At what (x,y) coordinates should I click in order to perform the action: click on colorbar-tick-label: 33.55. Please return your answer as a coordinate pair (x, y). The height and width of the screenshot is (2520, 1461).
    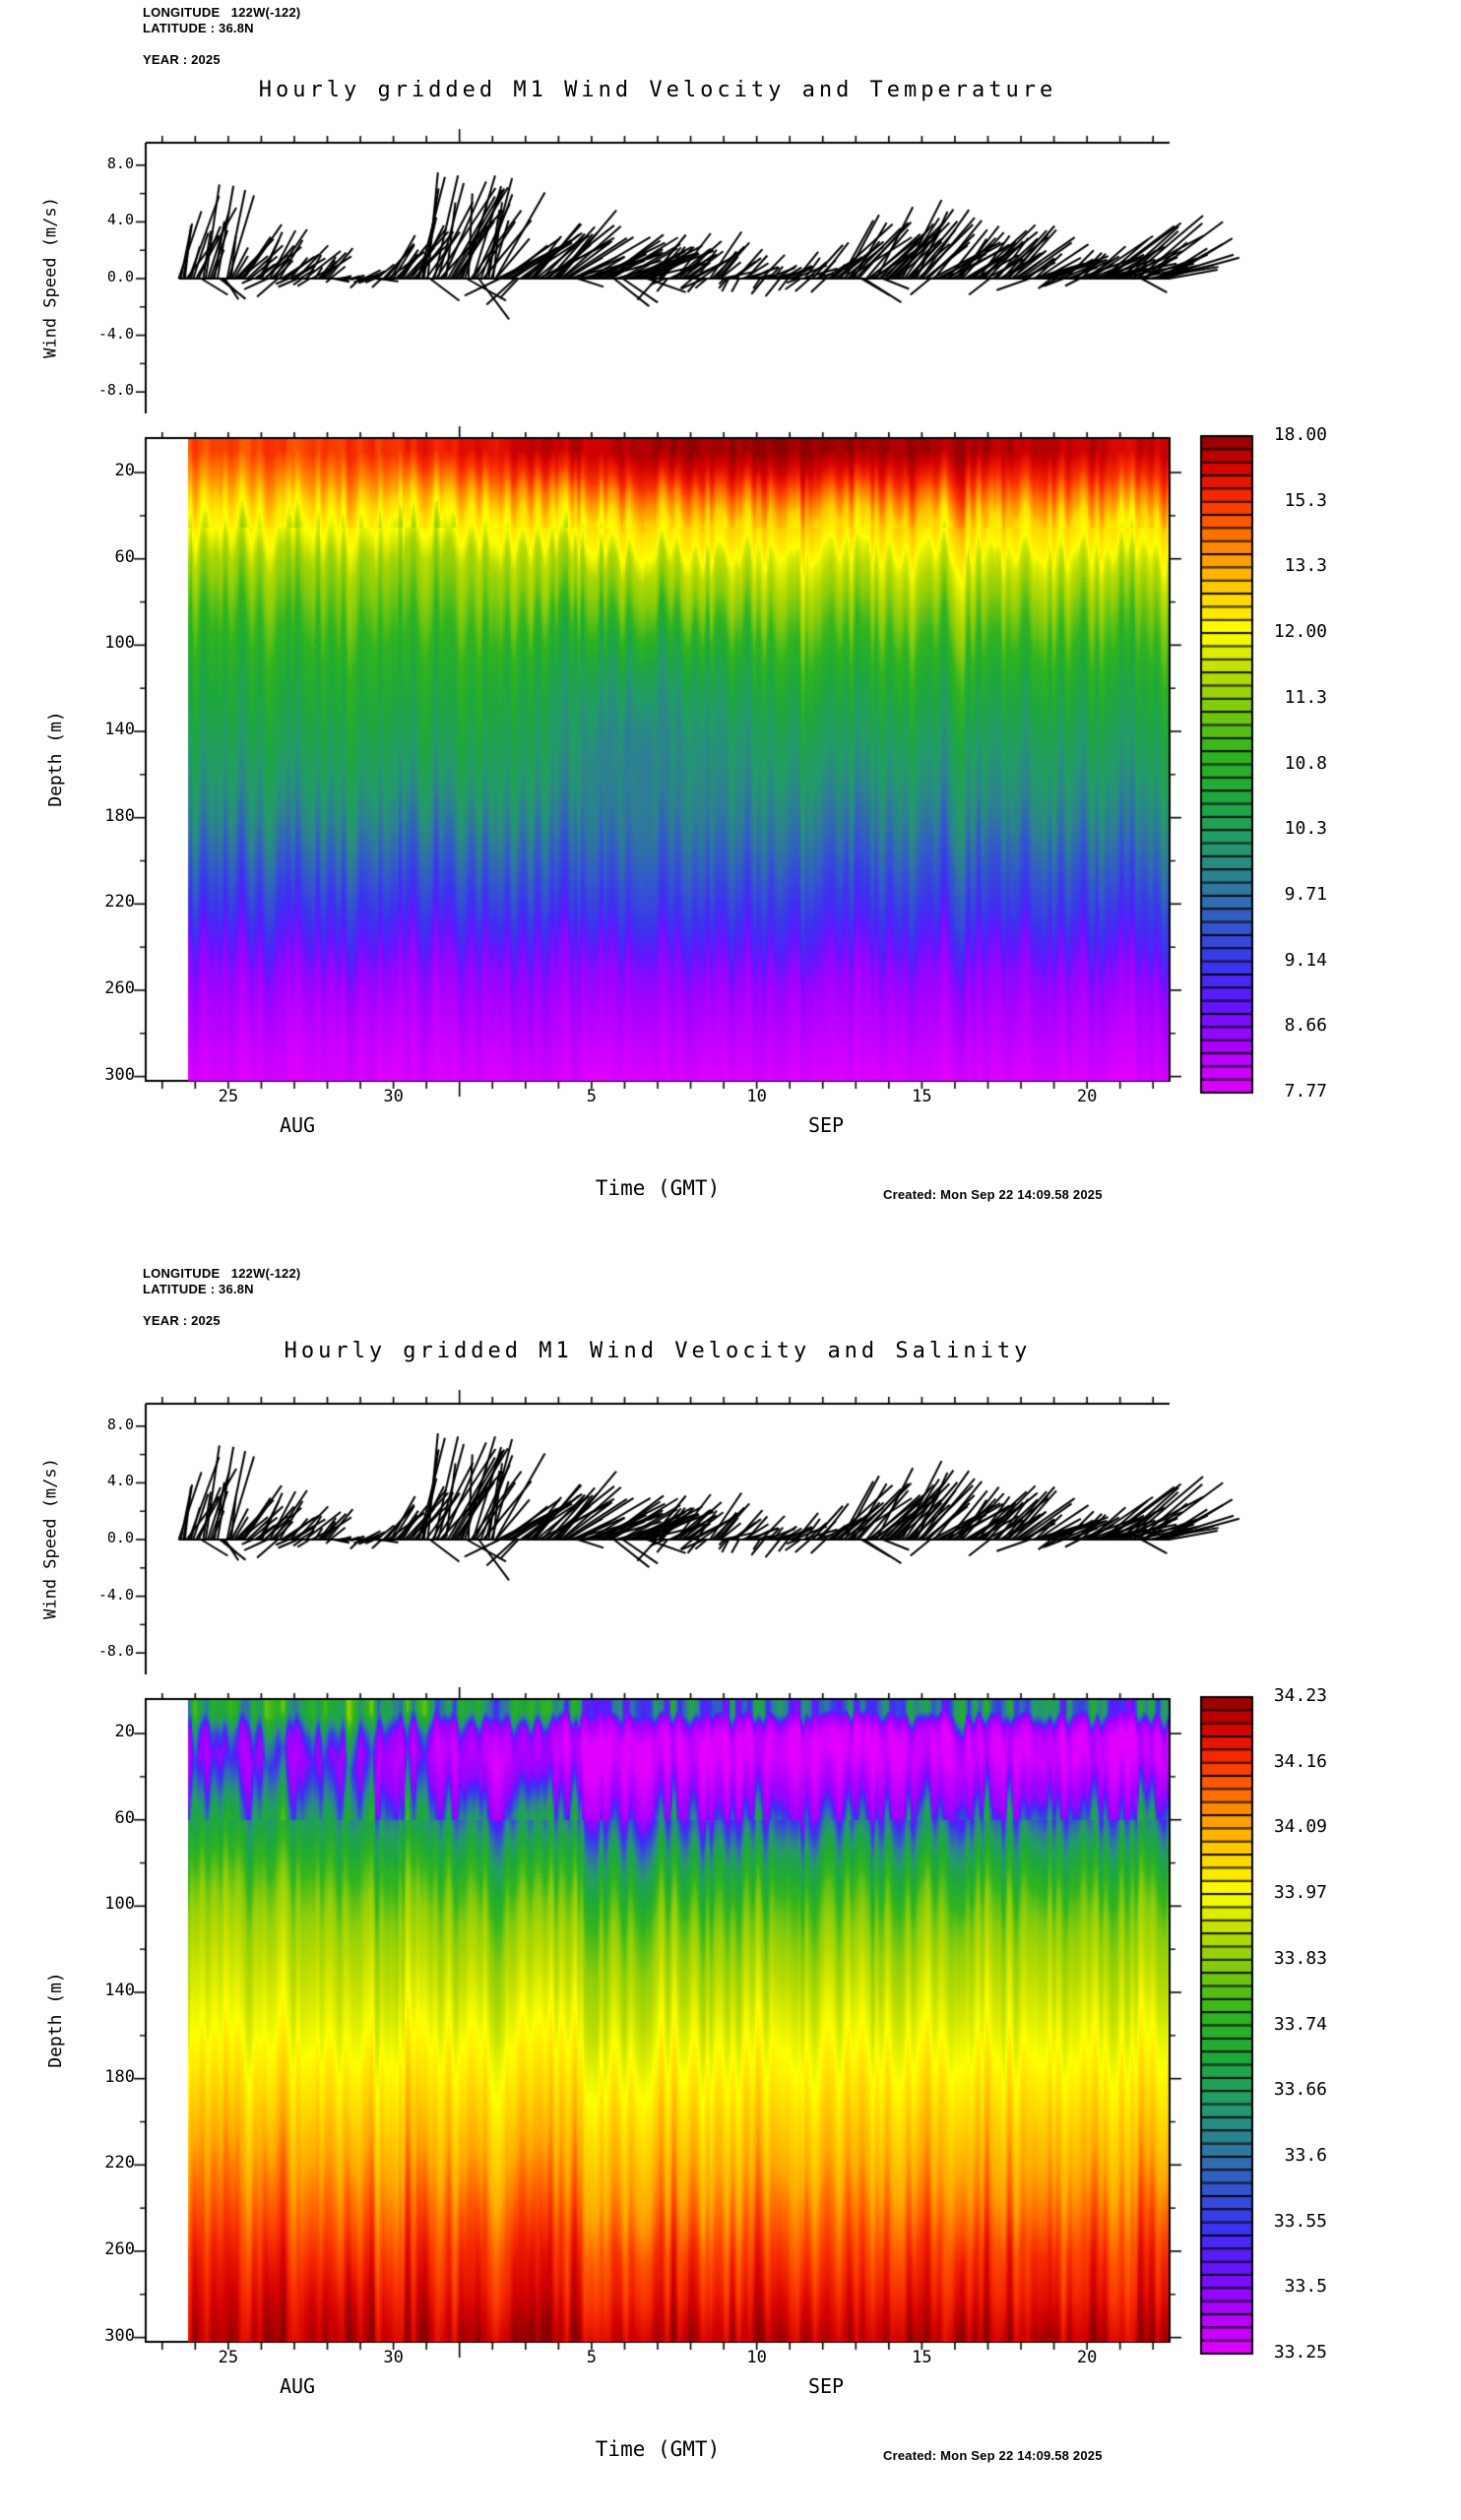
    Looking at the image, I should click on (1300, 2221).